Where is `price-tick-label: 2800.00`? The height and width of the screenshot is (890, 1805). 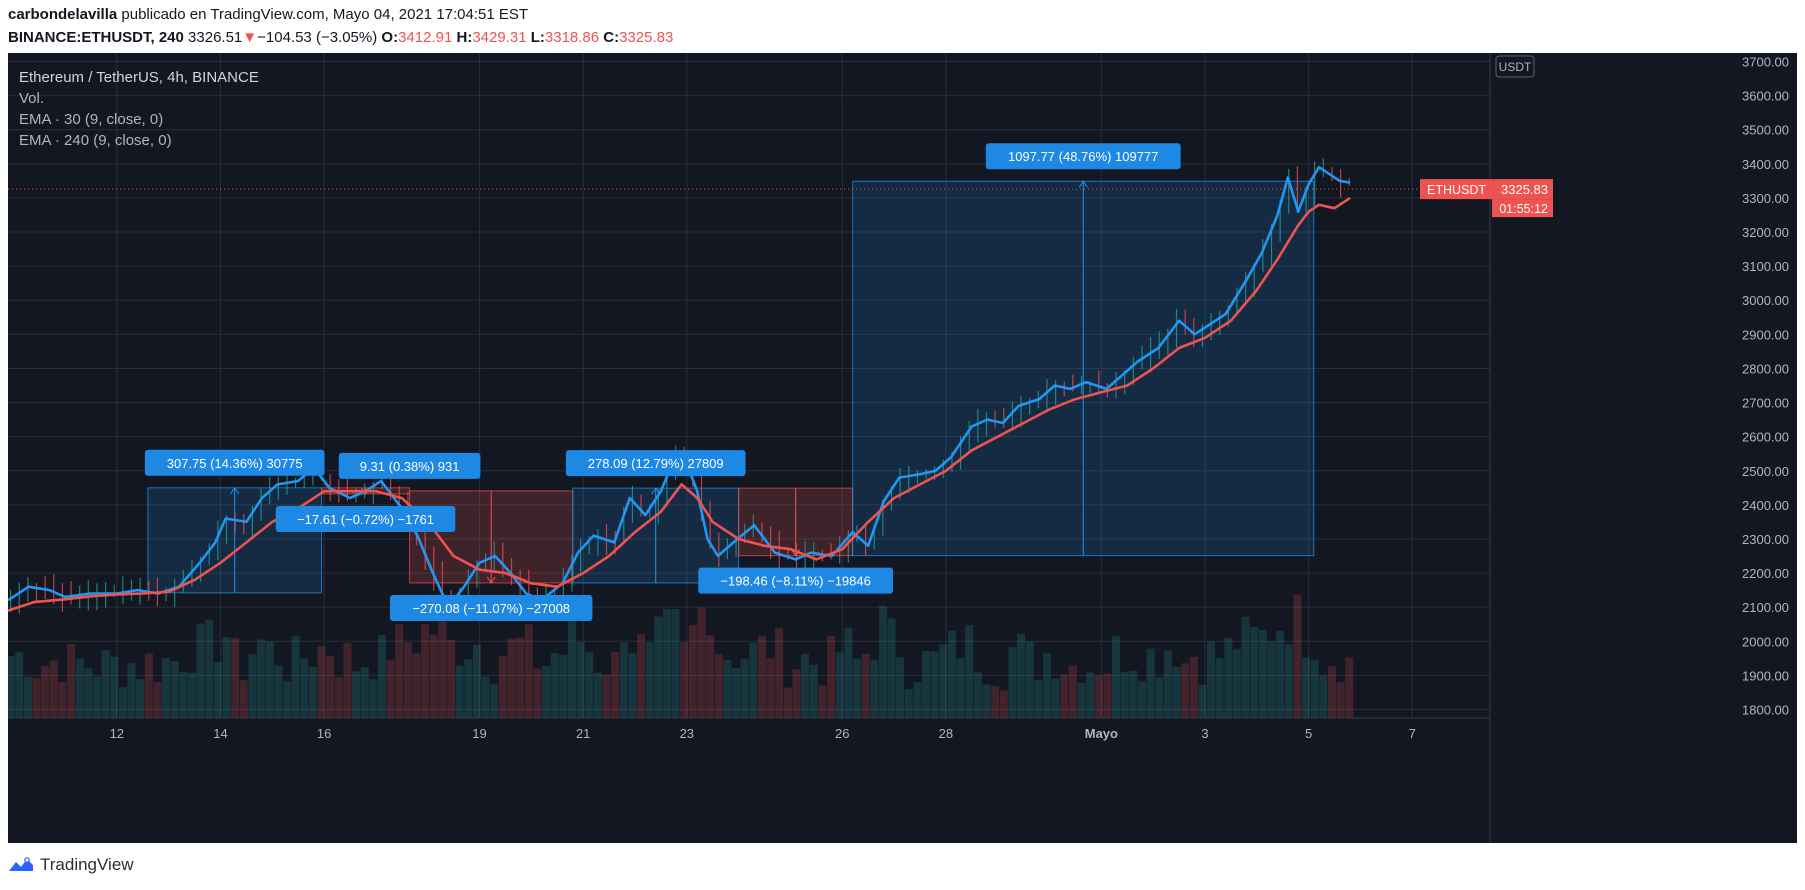 price-tick-label: 2800.00 is located at coordinates (1765, 368).